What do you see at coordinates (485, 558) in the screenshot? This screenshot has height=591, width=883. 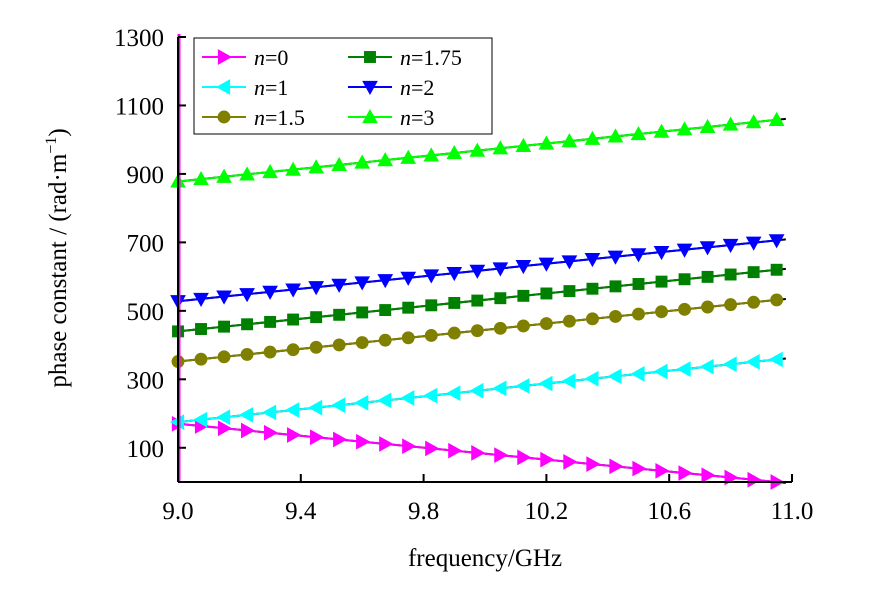 I see `x-axis-title: frequency/GHz` at bounding box center [485, 558].